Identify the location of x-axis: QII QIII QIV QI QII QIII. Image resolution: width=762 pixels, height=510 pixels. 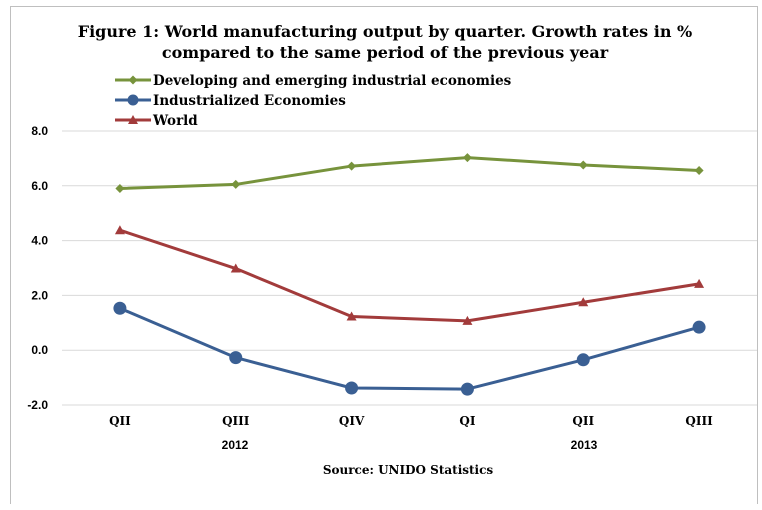
(411, 421).